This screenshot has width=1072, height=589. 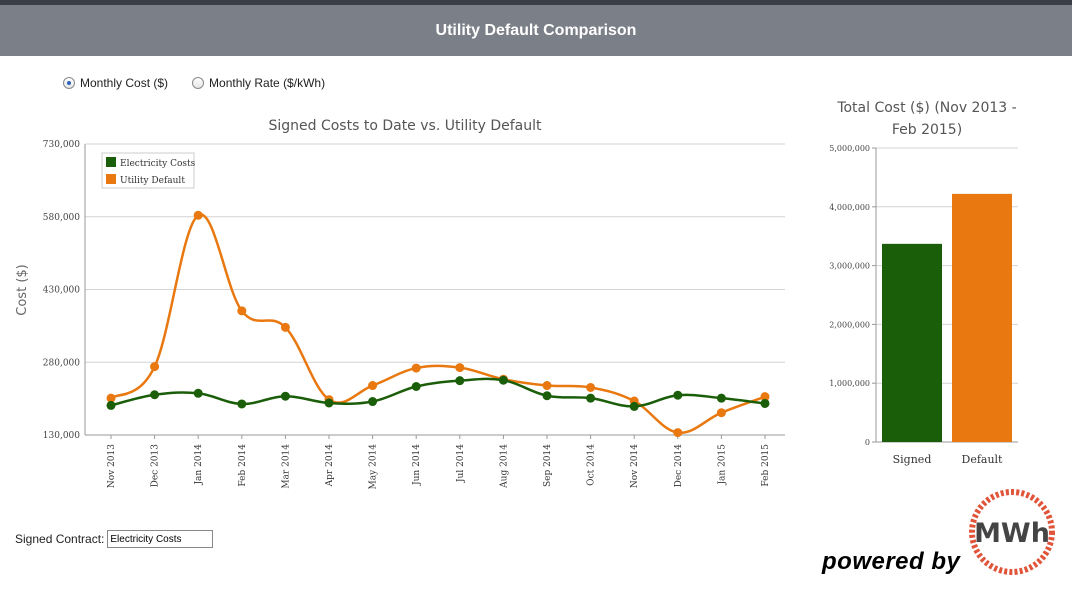 What do you see at coordinates (635, 466) in the screenshot?
I see `x-tick-label: Nov 2014` at bounding box center [635, 466].